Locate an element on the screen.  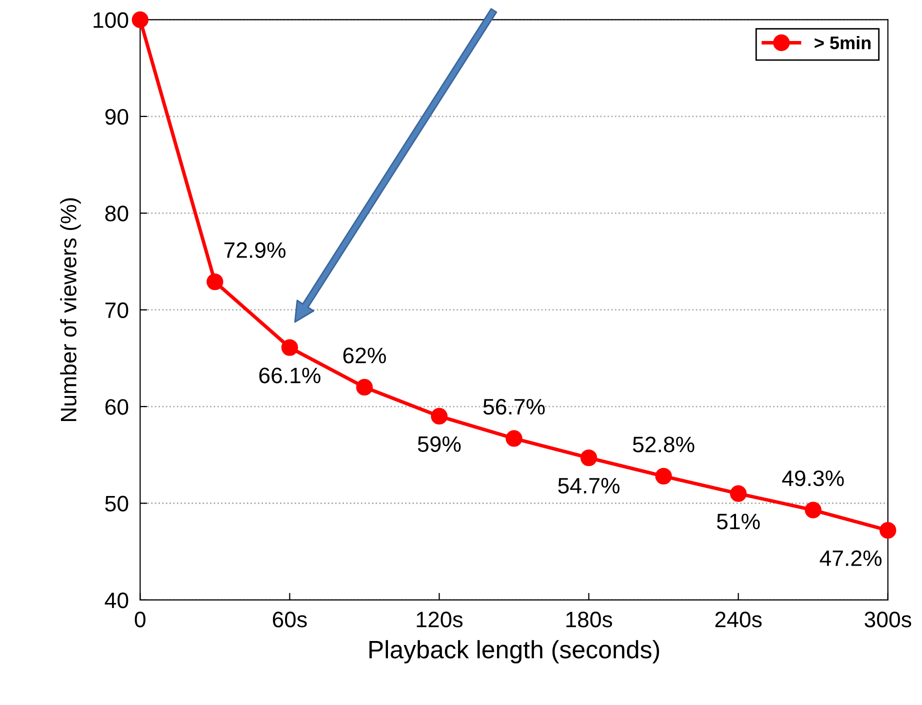
y-tick-label: 70 is located at coordinates (116, 310).